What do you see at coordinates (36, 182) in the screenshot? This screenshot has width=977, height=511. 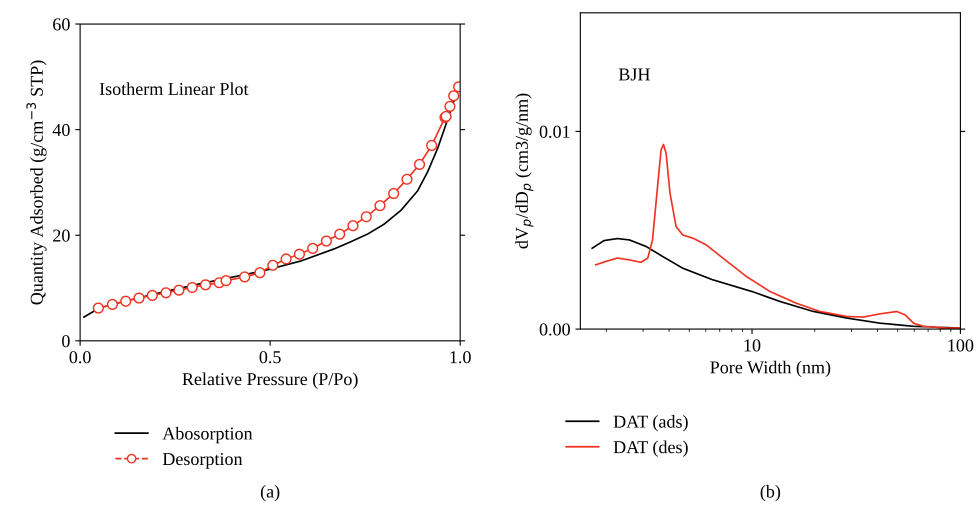 I see `y-axis-title: Quantity Adsorbed (g/cm$^{−3}$ STP)` at bounding box center [36, 182].